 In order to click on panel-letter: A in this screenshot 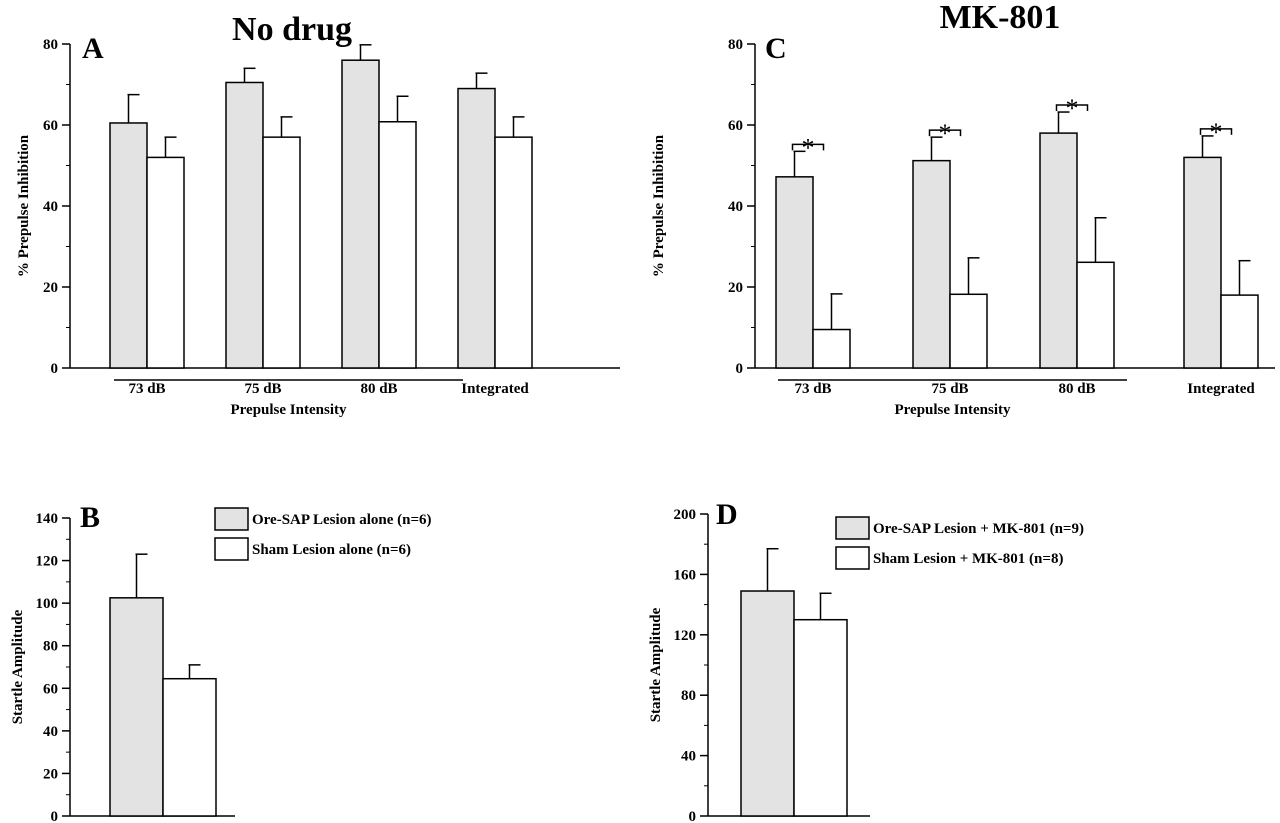, I will do `click(93, 48)`.